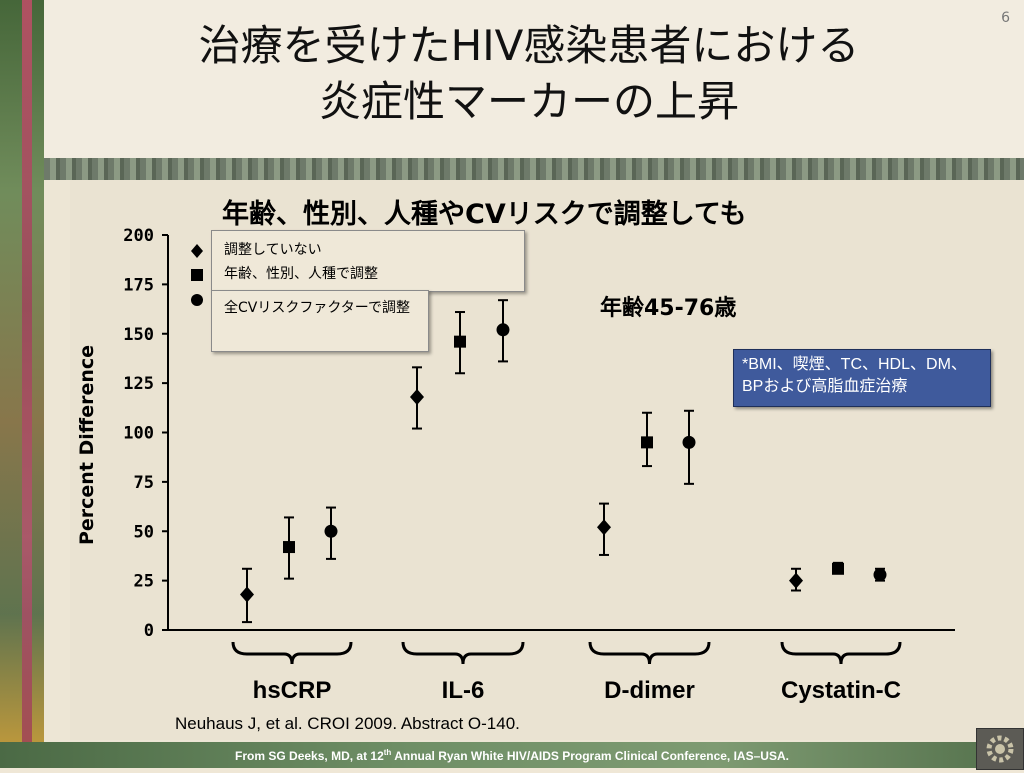 Image resolution: width=1024 pixels, height=773 pixels. I want to click on age-range-label: 年齢45-76歳, so click(668, 308).